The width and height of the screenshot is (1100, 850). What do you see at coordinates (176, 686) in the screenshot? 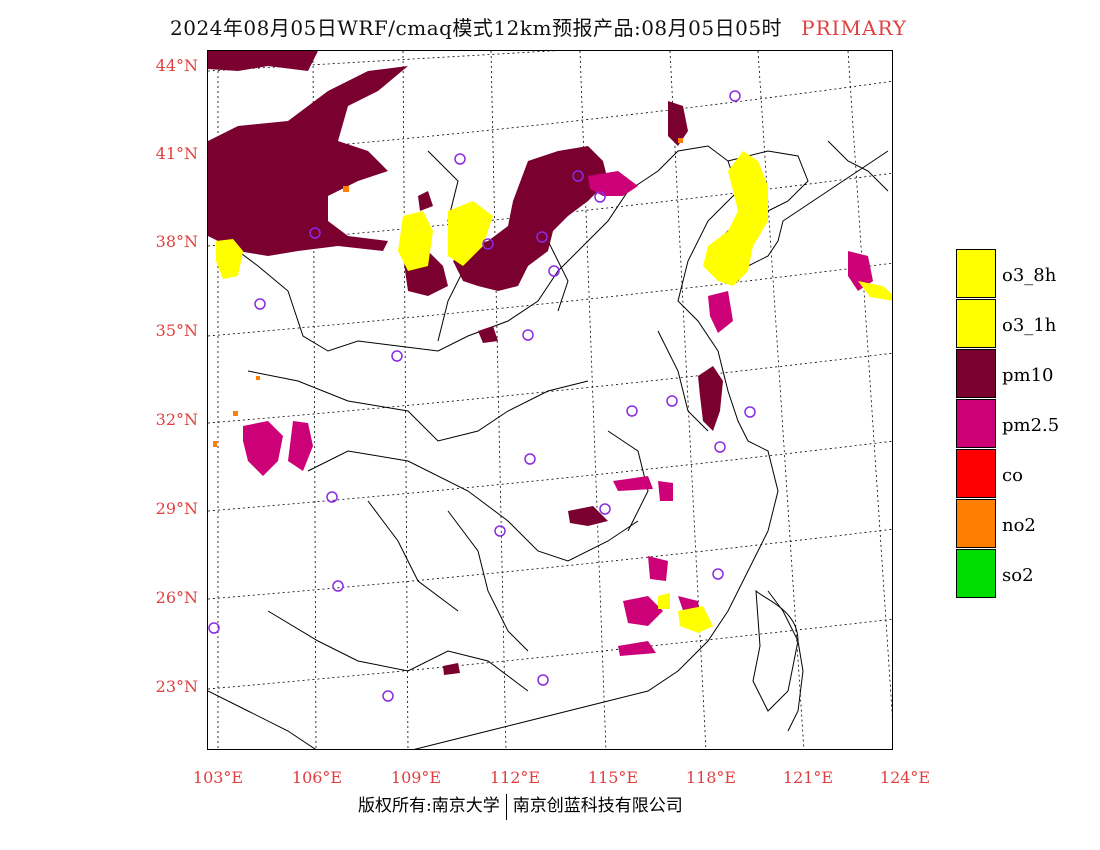
I see `lat-label-23: 23°N` at bounding box center [176, 686].